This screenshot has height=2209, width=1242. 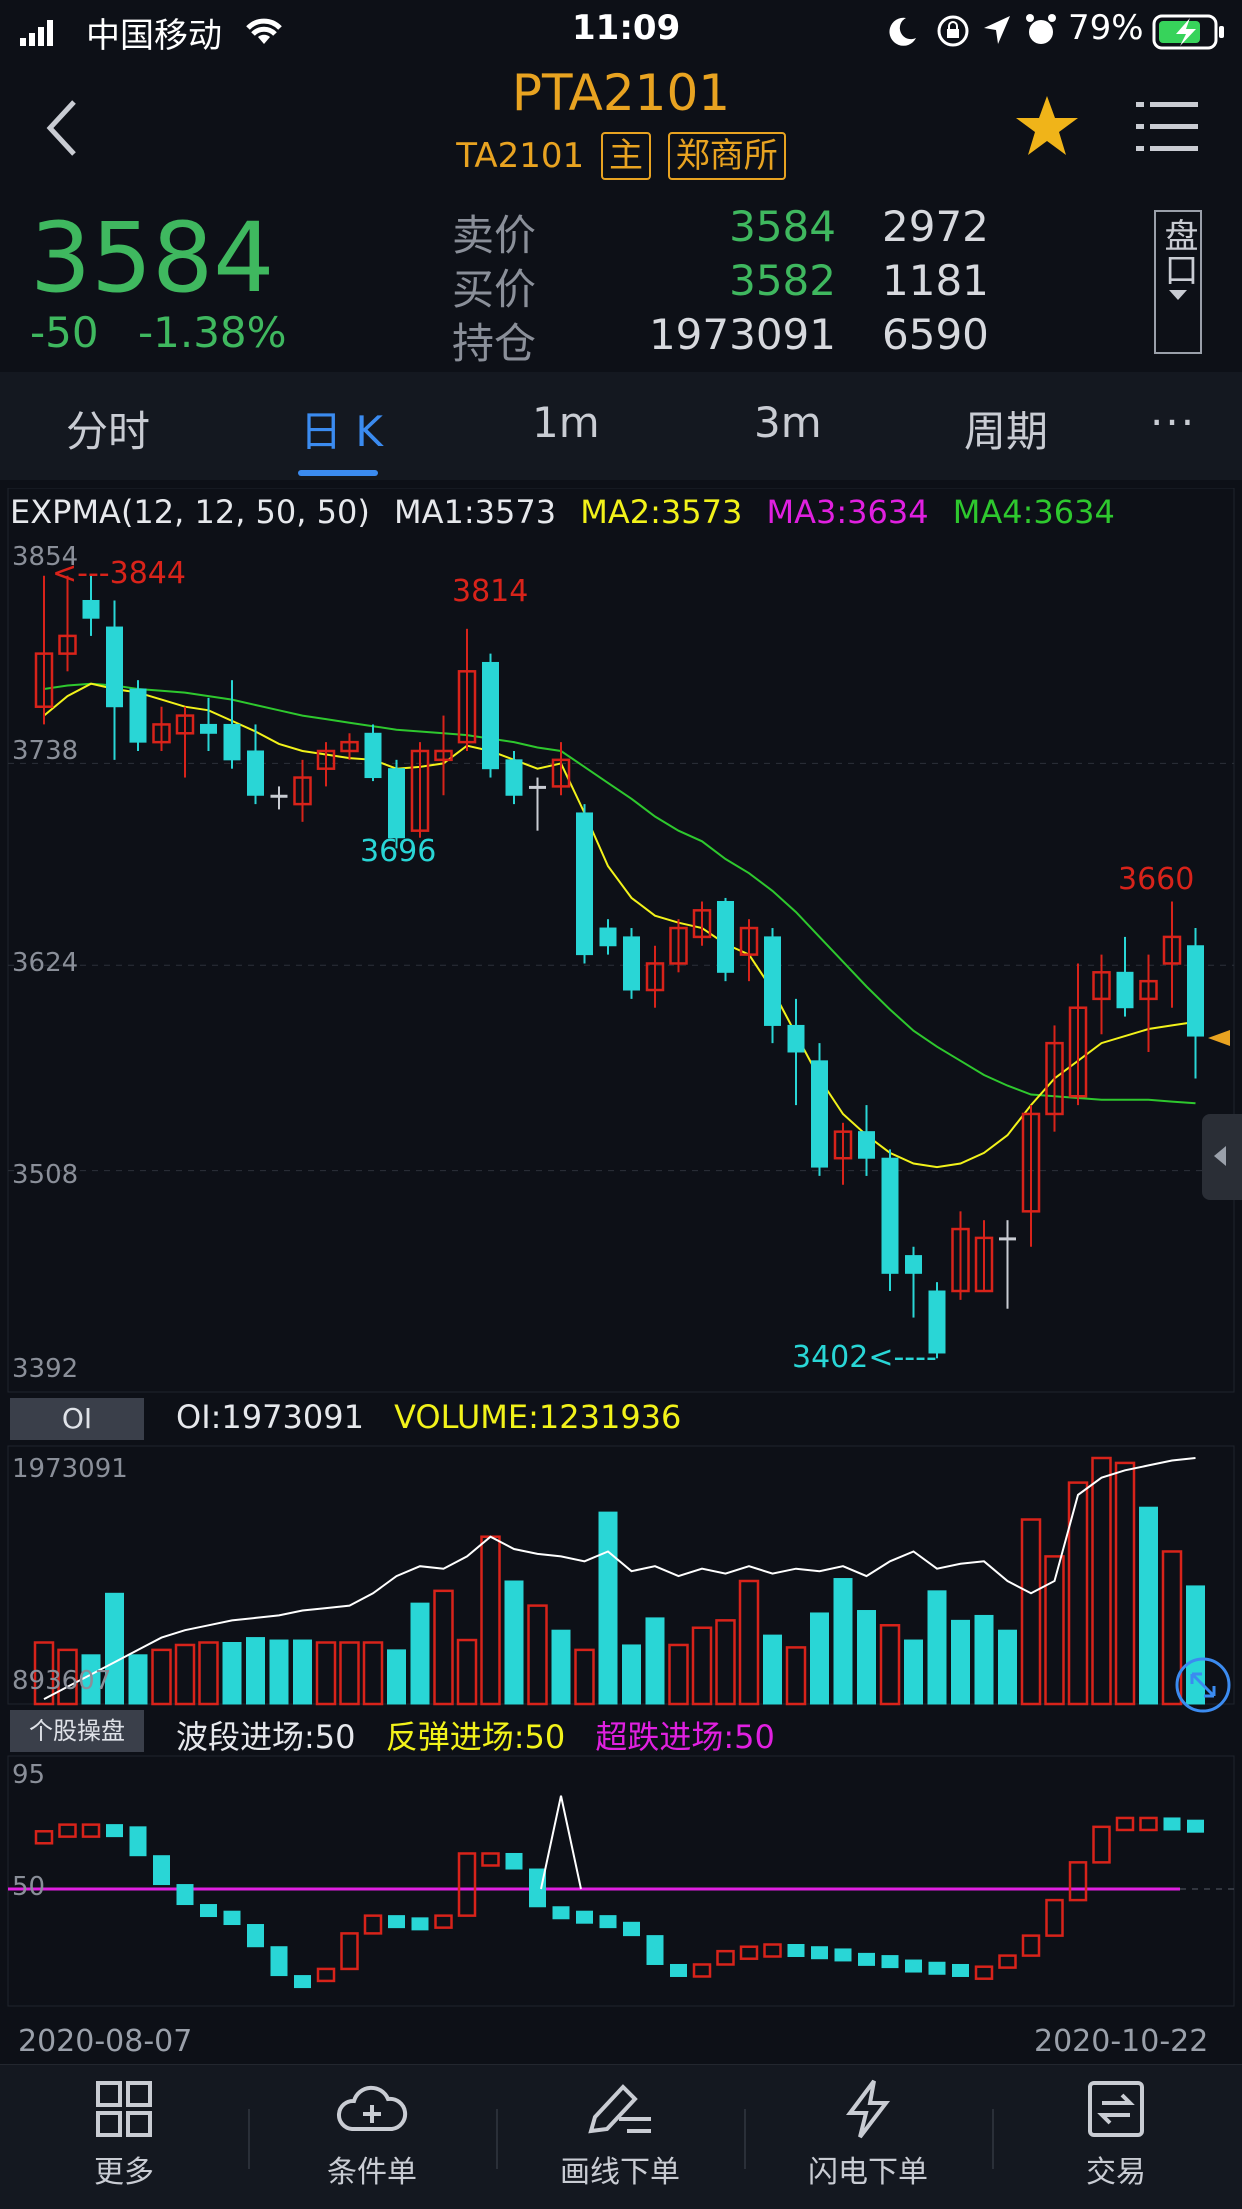 I want to click on pankou-label: 盘口, so click(x=1178, y=252).